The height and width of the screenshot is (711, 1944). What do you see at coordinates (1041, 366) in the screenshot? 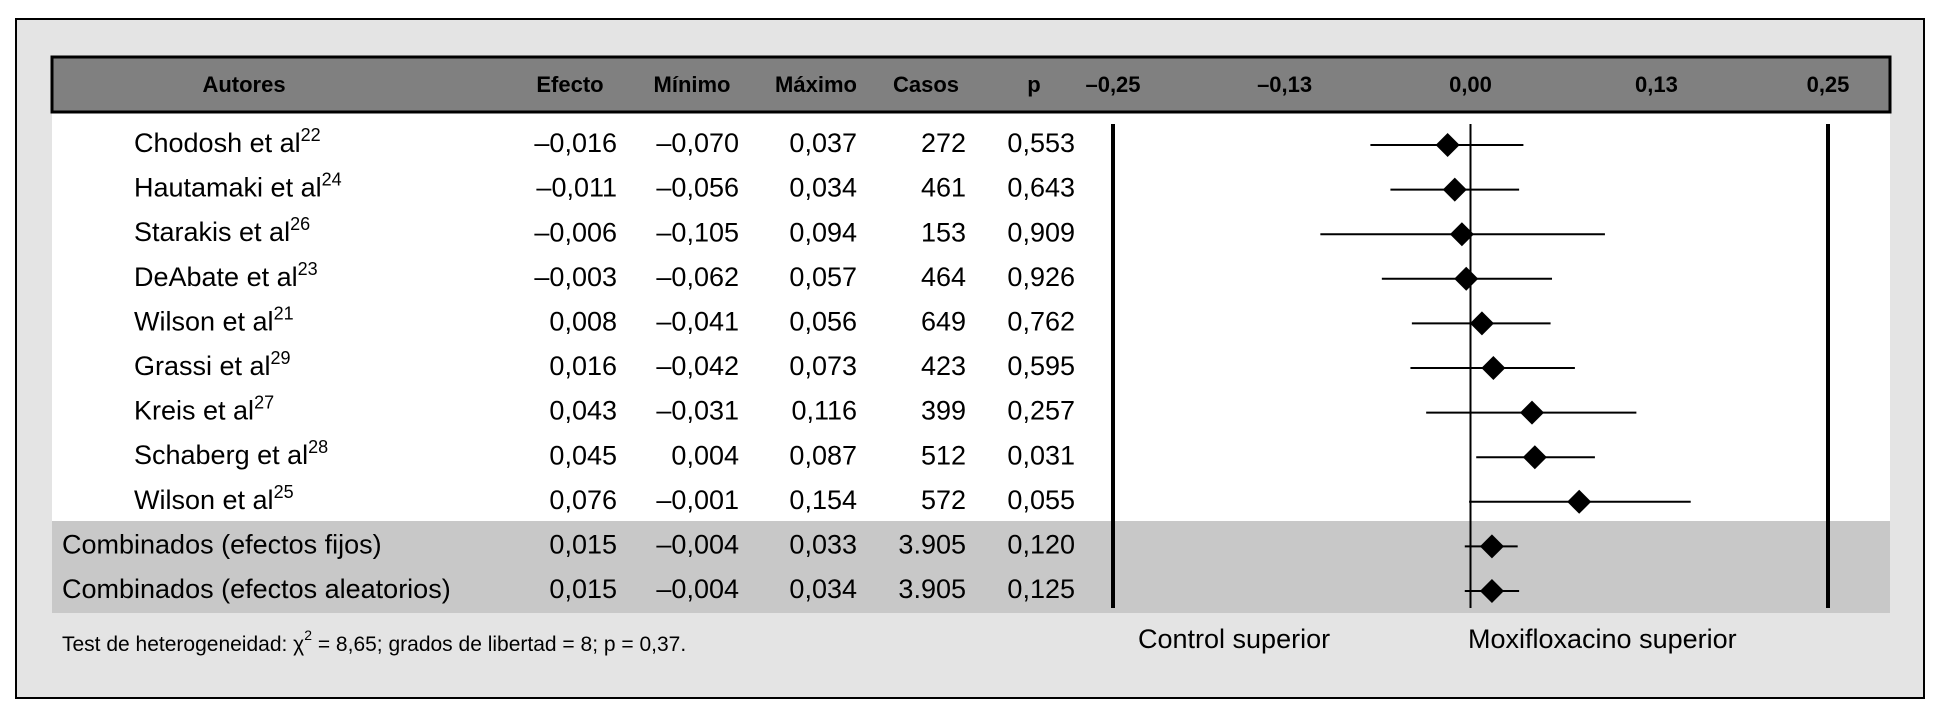
I see `p-value: 0,595` at bounding box center [1041, 366].